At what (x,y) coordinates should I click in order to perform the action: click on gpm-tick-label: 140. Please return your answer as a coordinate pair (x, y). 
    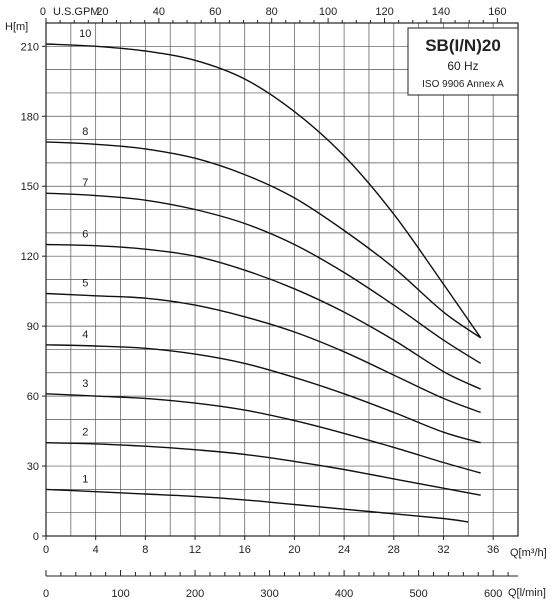
    Looking at the image, I should click on (441, 12).